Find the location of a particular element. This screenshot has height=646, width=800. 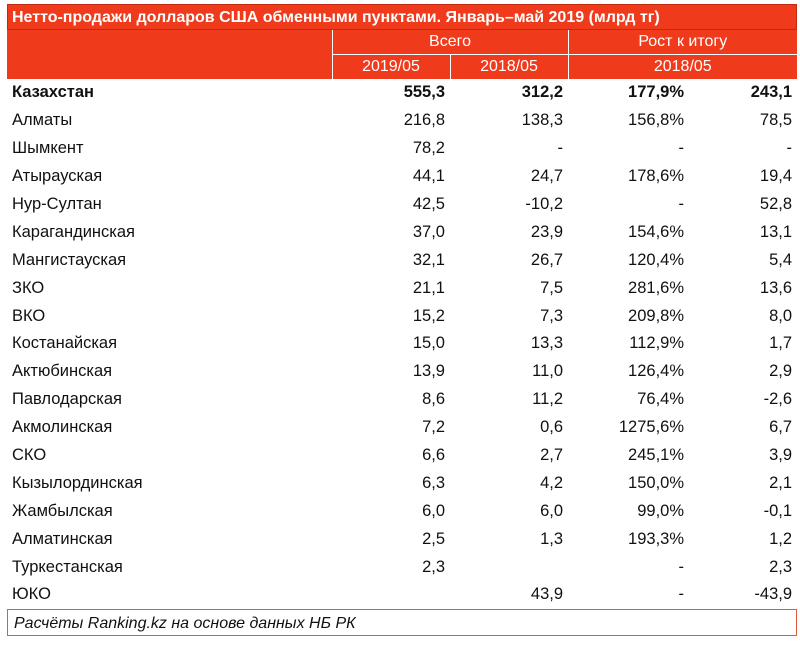

growth-diff-cell: 78,5 is located at coordinates (776, 120).